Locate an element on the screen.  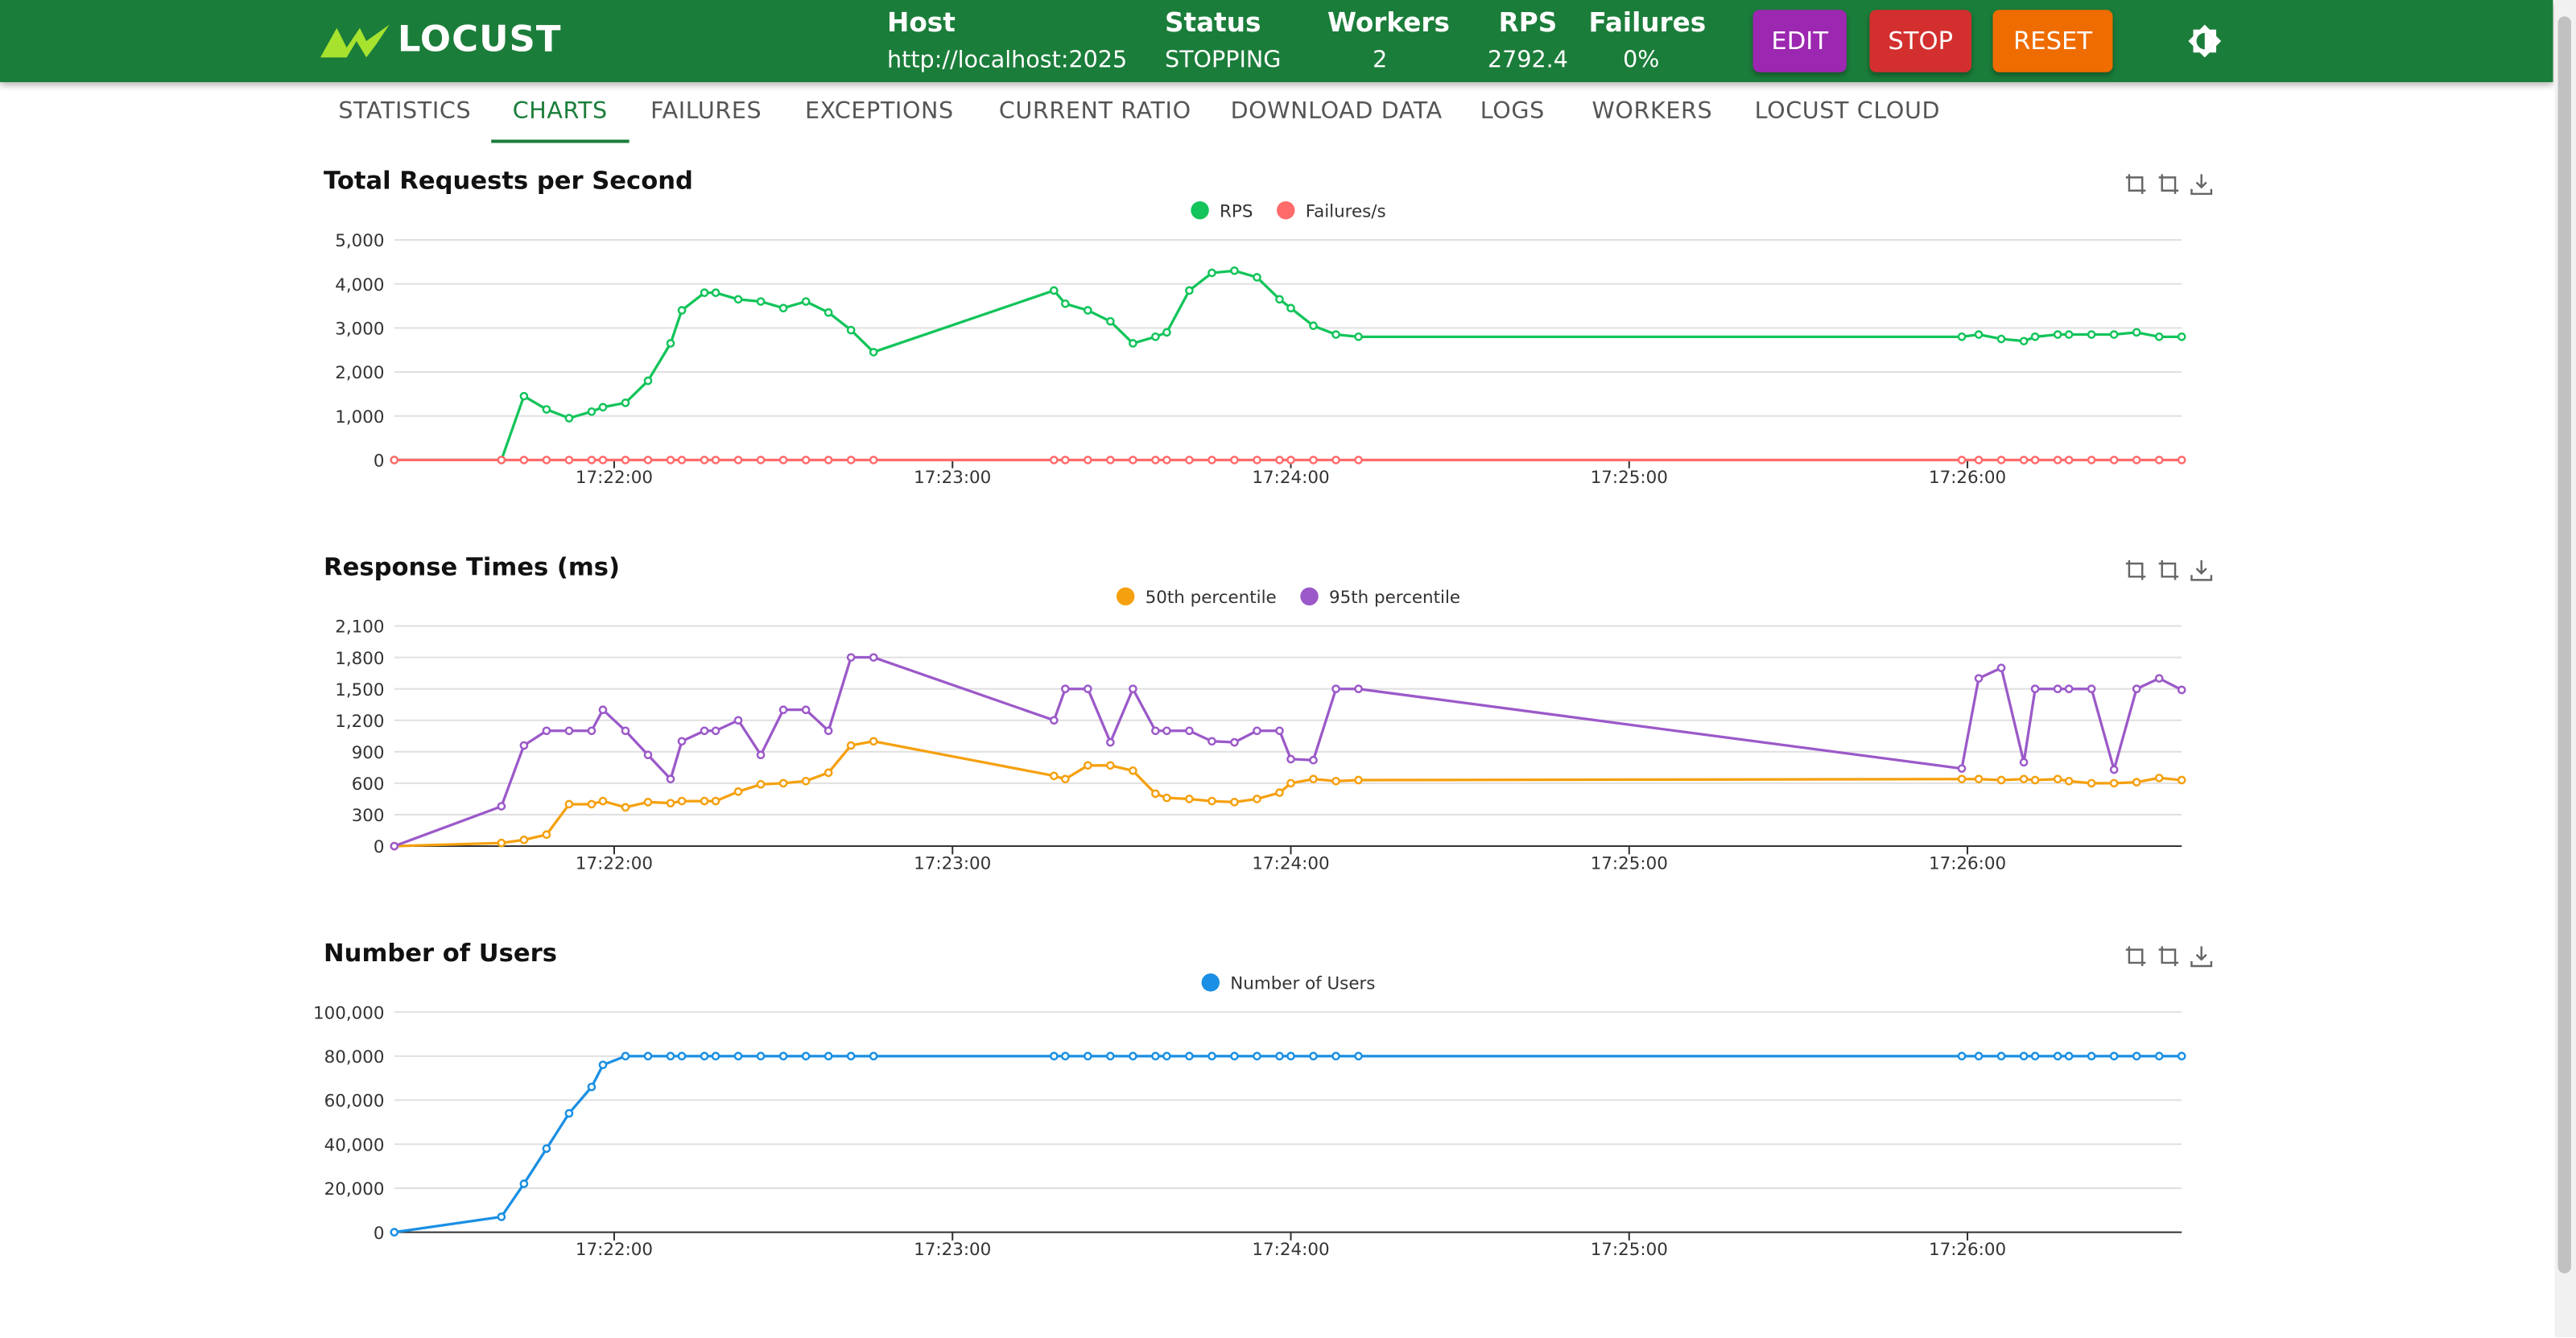
tab: LOGS is located at coordinates (1512, 112).